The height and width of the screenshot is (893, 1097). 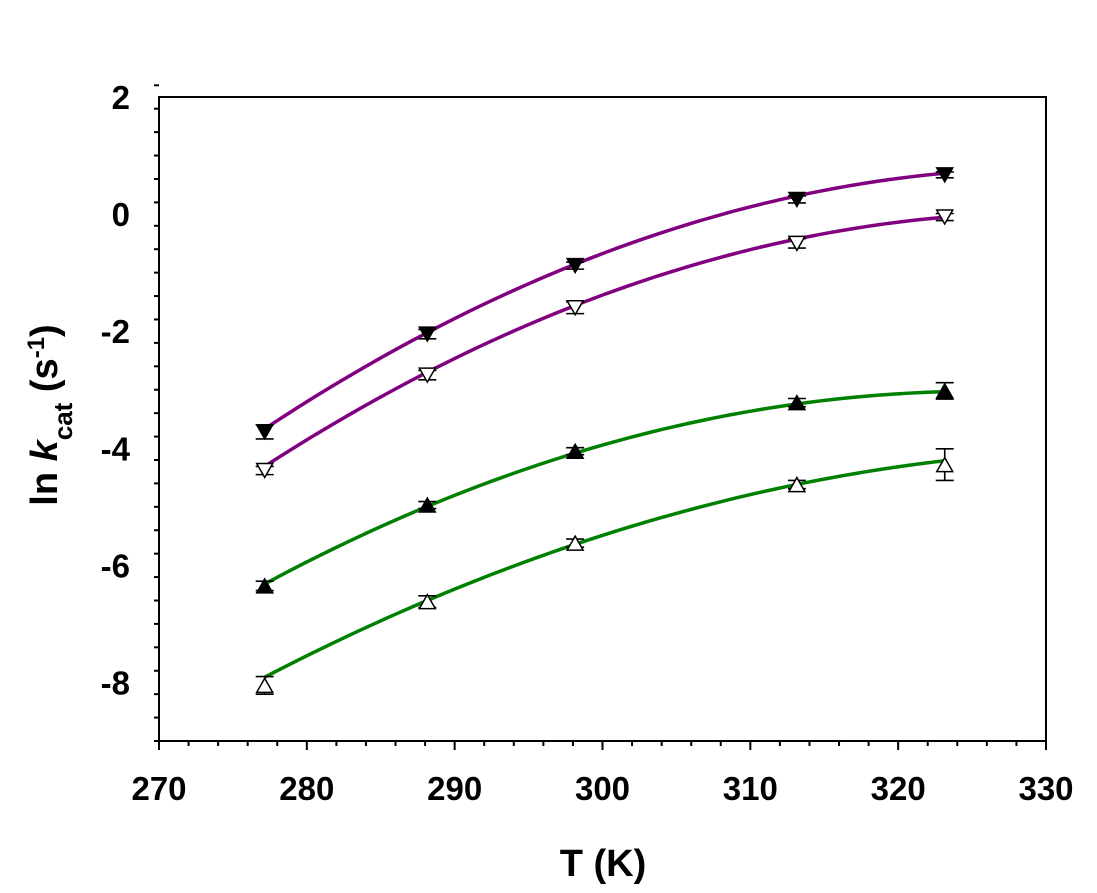 I want to click on y-axis-title-unit-close: ), so click(x=45, y=330).